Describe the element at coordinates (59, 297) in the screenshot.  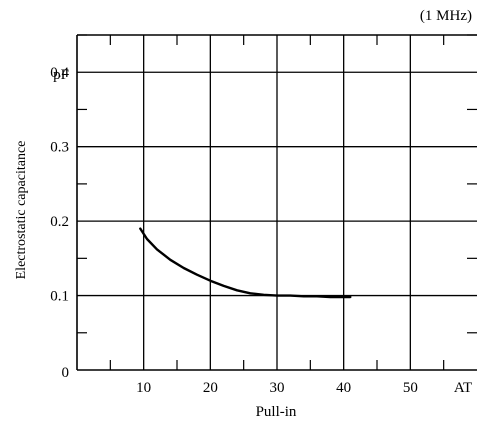
I see `y-tick-label: 0.1` at that location.